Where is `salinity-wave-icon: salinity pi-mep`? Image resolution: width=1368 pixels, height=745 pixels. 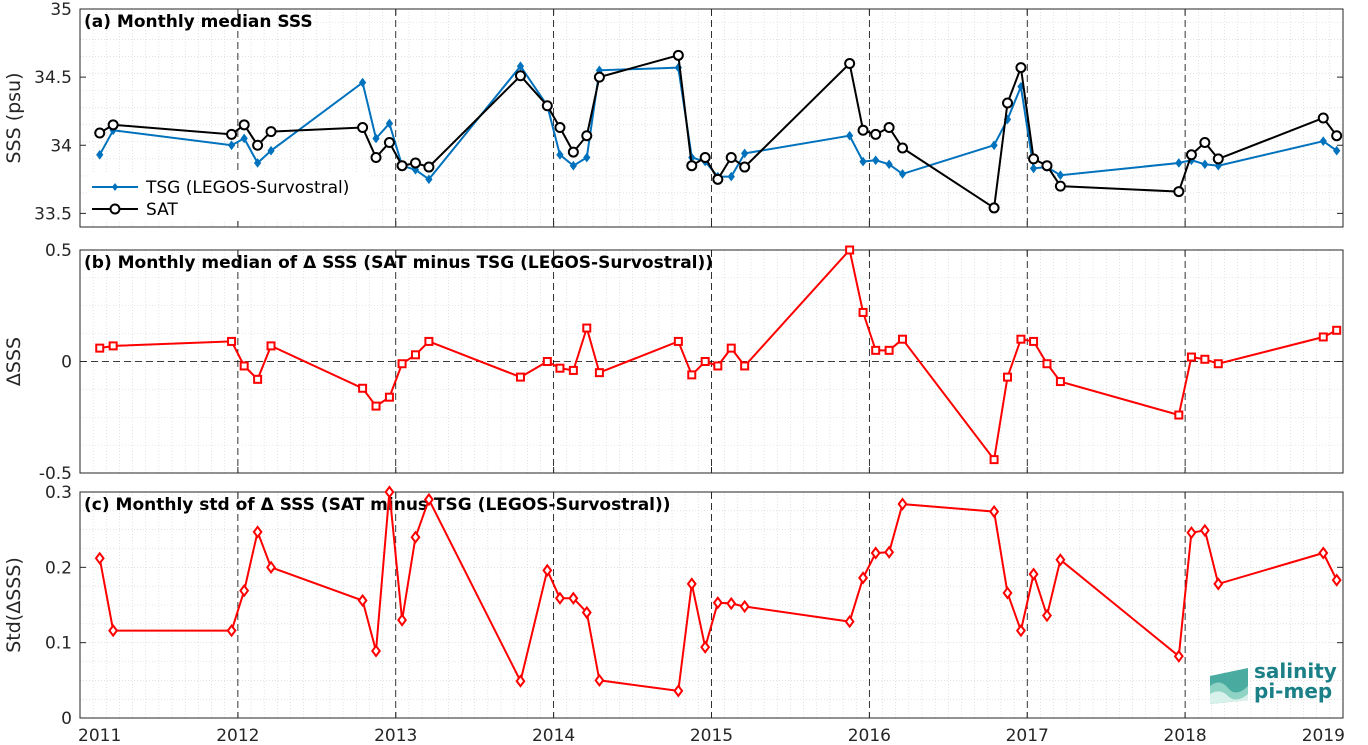
salinity-wave-icon: salinity pi-mep is located at coordinates (1273, 681).